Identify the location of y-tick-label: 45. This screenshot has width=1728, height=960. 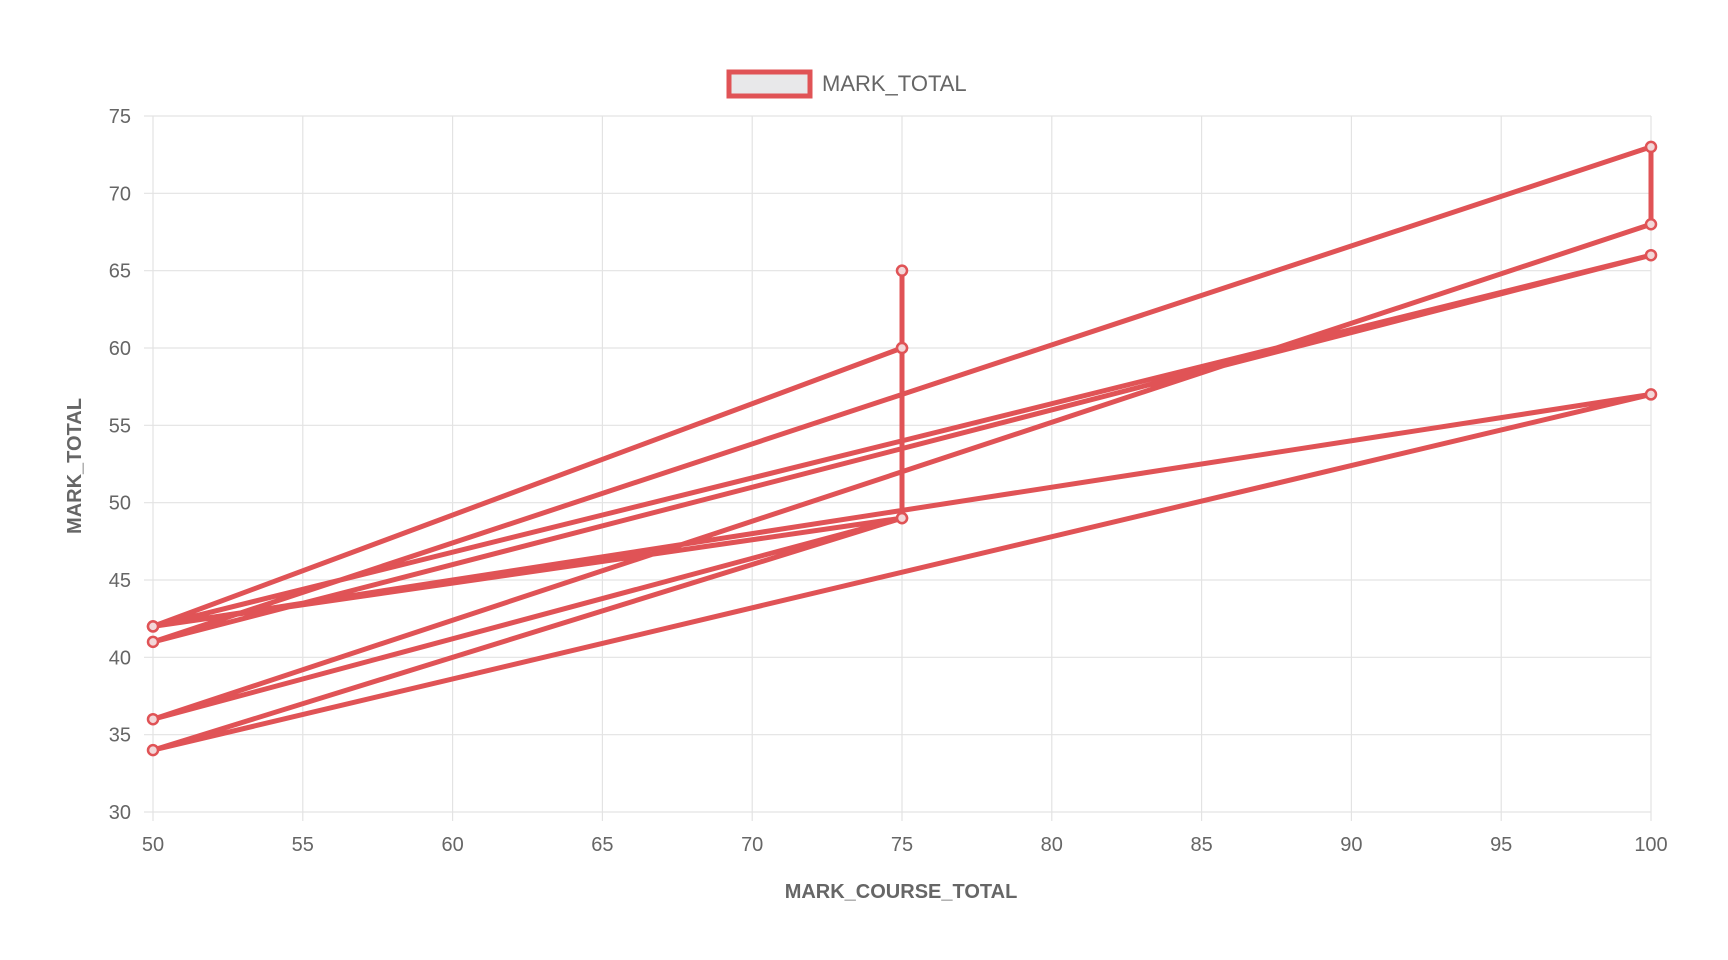
(120, 581).